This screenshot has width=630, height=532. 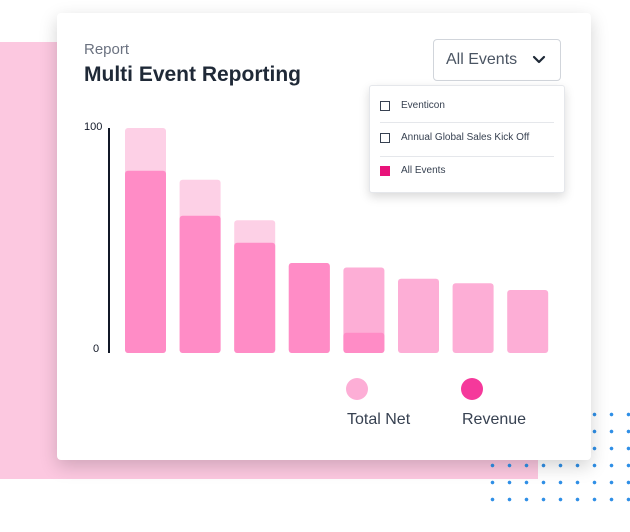 I want to click on filter-option-annual-global-sales-kick-off: Annual Global Sales Kick Off, so click(x=454, y=137).